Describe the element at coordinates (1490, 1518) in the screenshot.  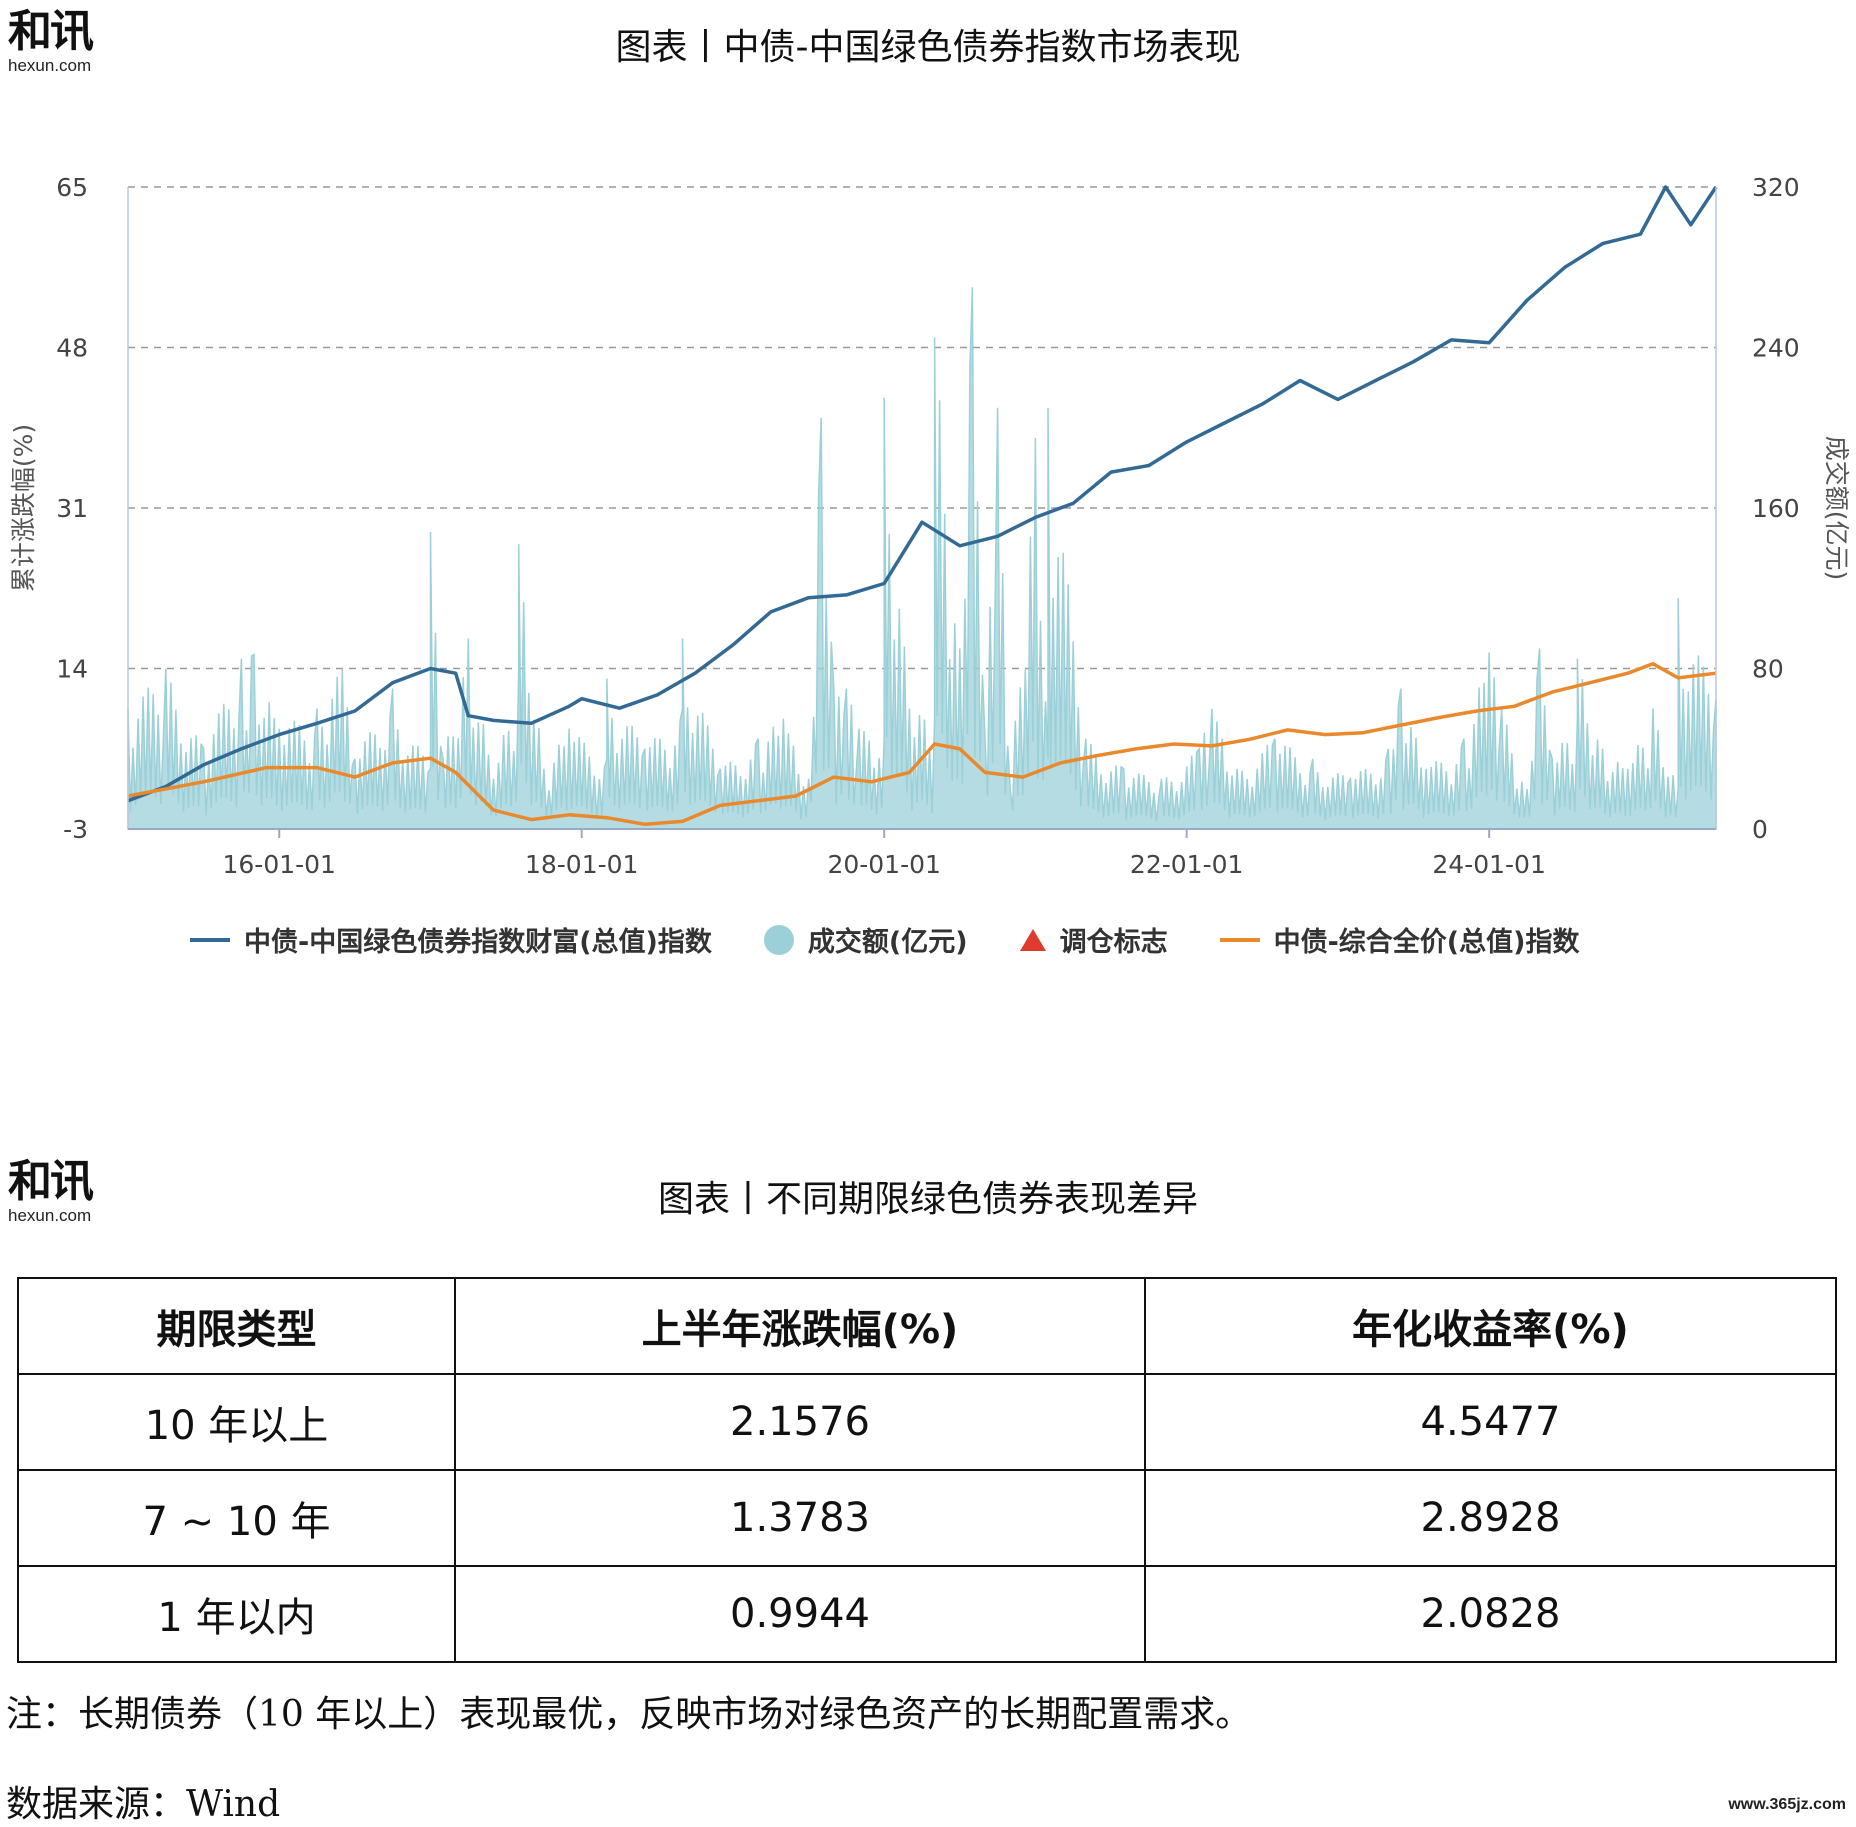
I see `cell-annualized-return: 2.8928` at that location.